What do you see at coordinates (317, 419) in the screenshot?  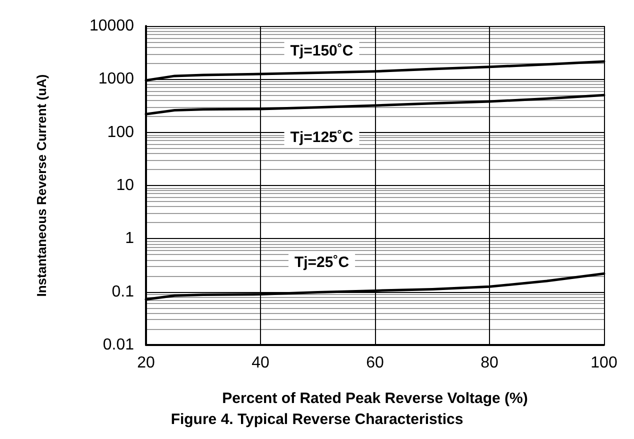 I see `caption: Figure 4. Typical Reverse Characteristics` at bounding box center [317, 419].